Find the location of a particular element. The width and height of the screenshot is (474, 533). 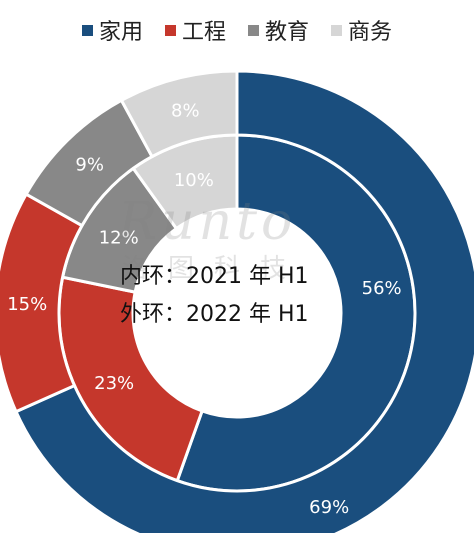

outer-ring-label-business: 8% is located at coordinates (185, 110).